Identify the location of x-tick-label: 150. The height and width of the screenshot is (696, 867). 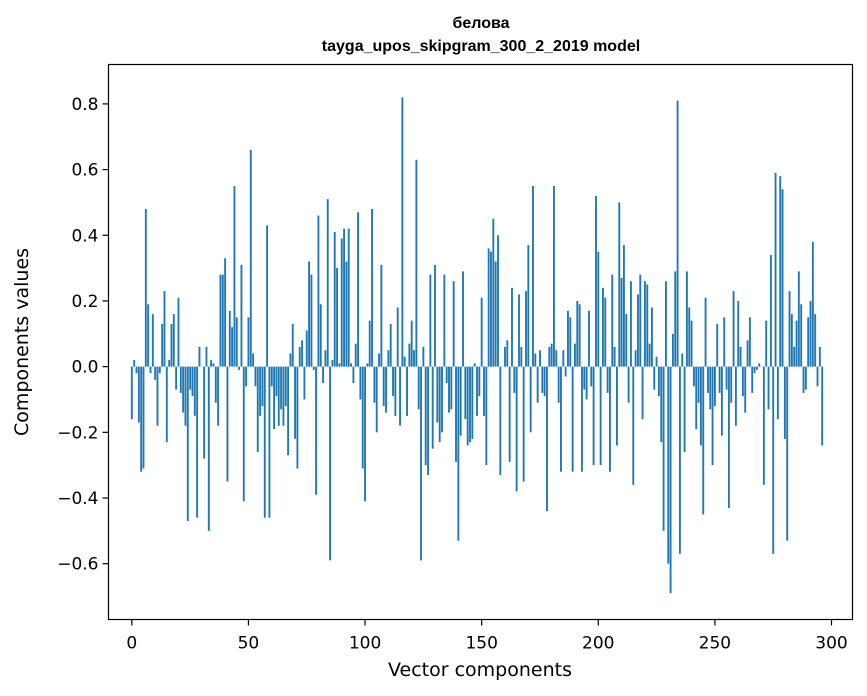
(481, 644).